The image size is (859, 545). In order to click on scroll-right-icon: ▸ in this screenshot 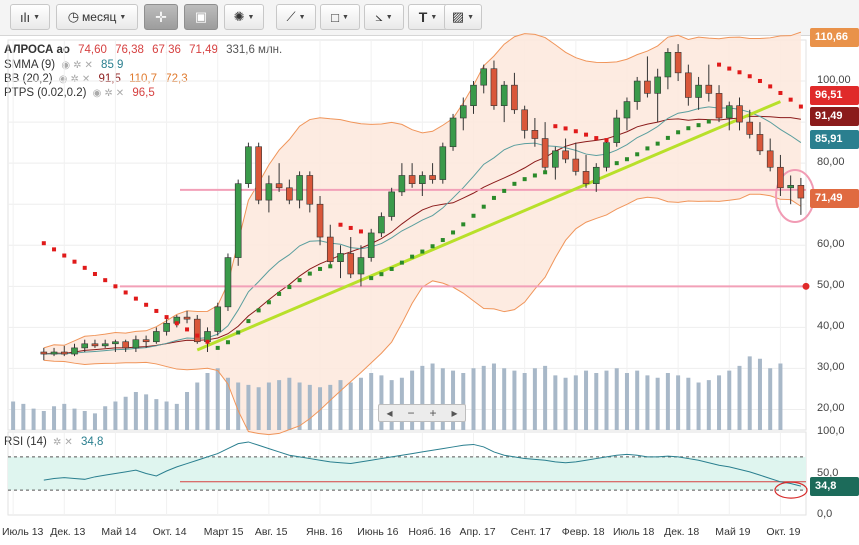, I will do `click(454, 413)`.